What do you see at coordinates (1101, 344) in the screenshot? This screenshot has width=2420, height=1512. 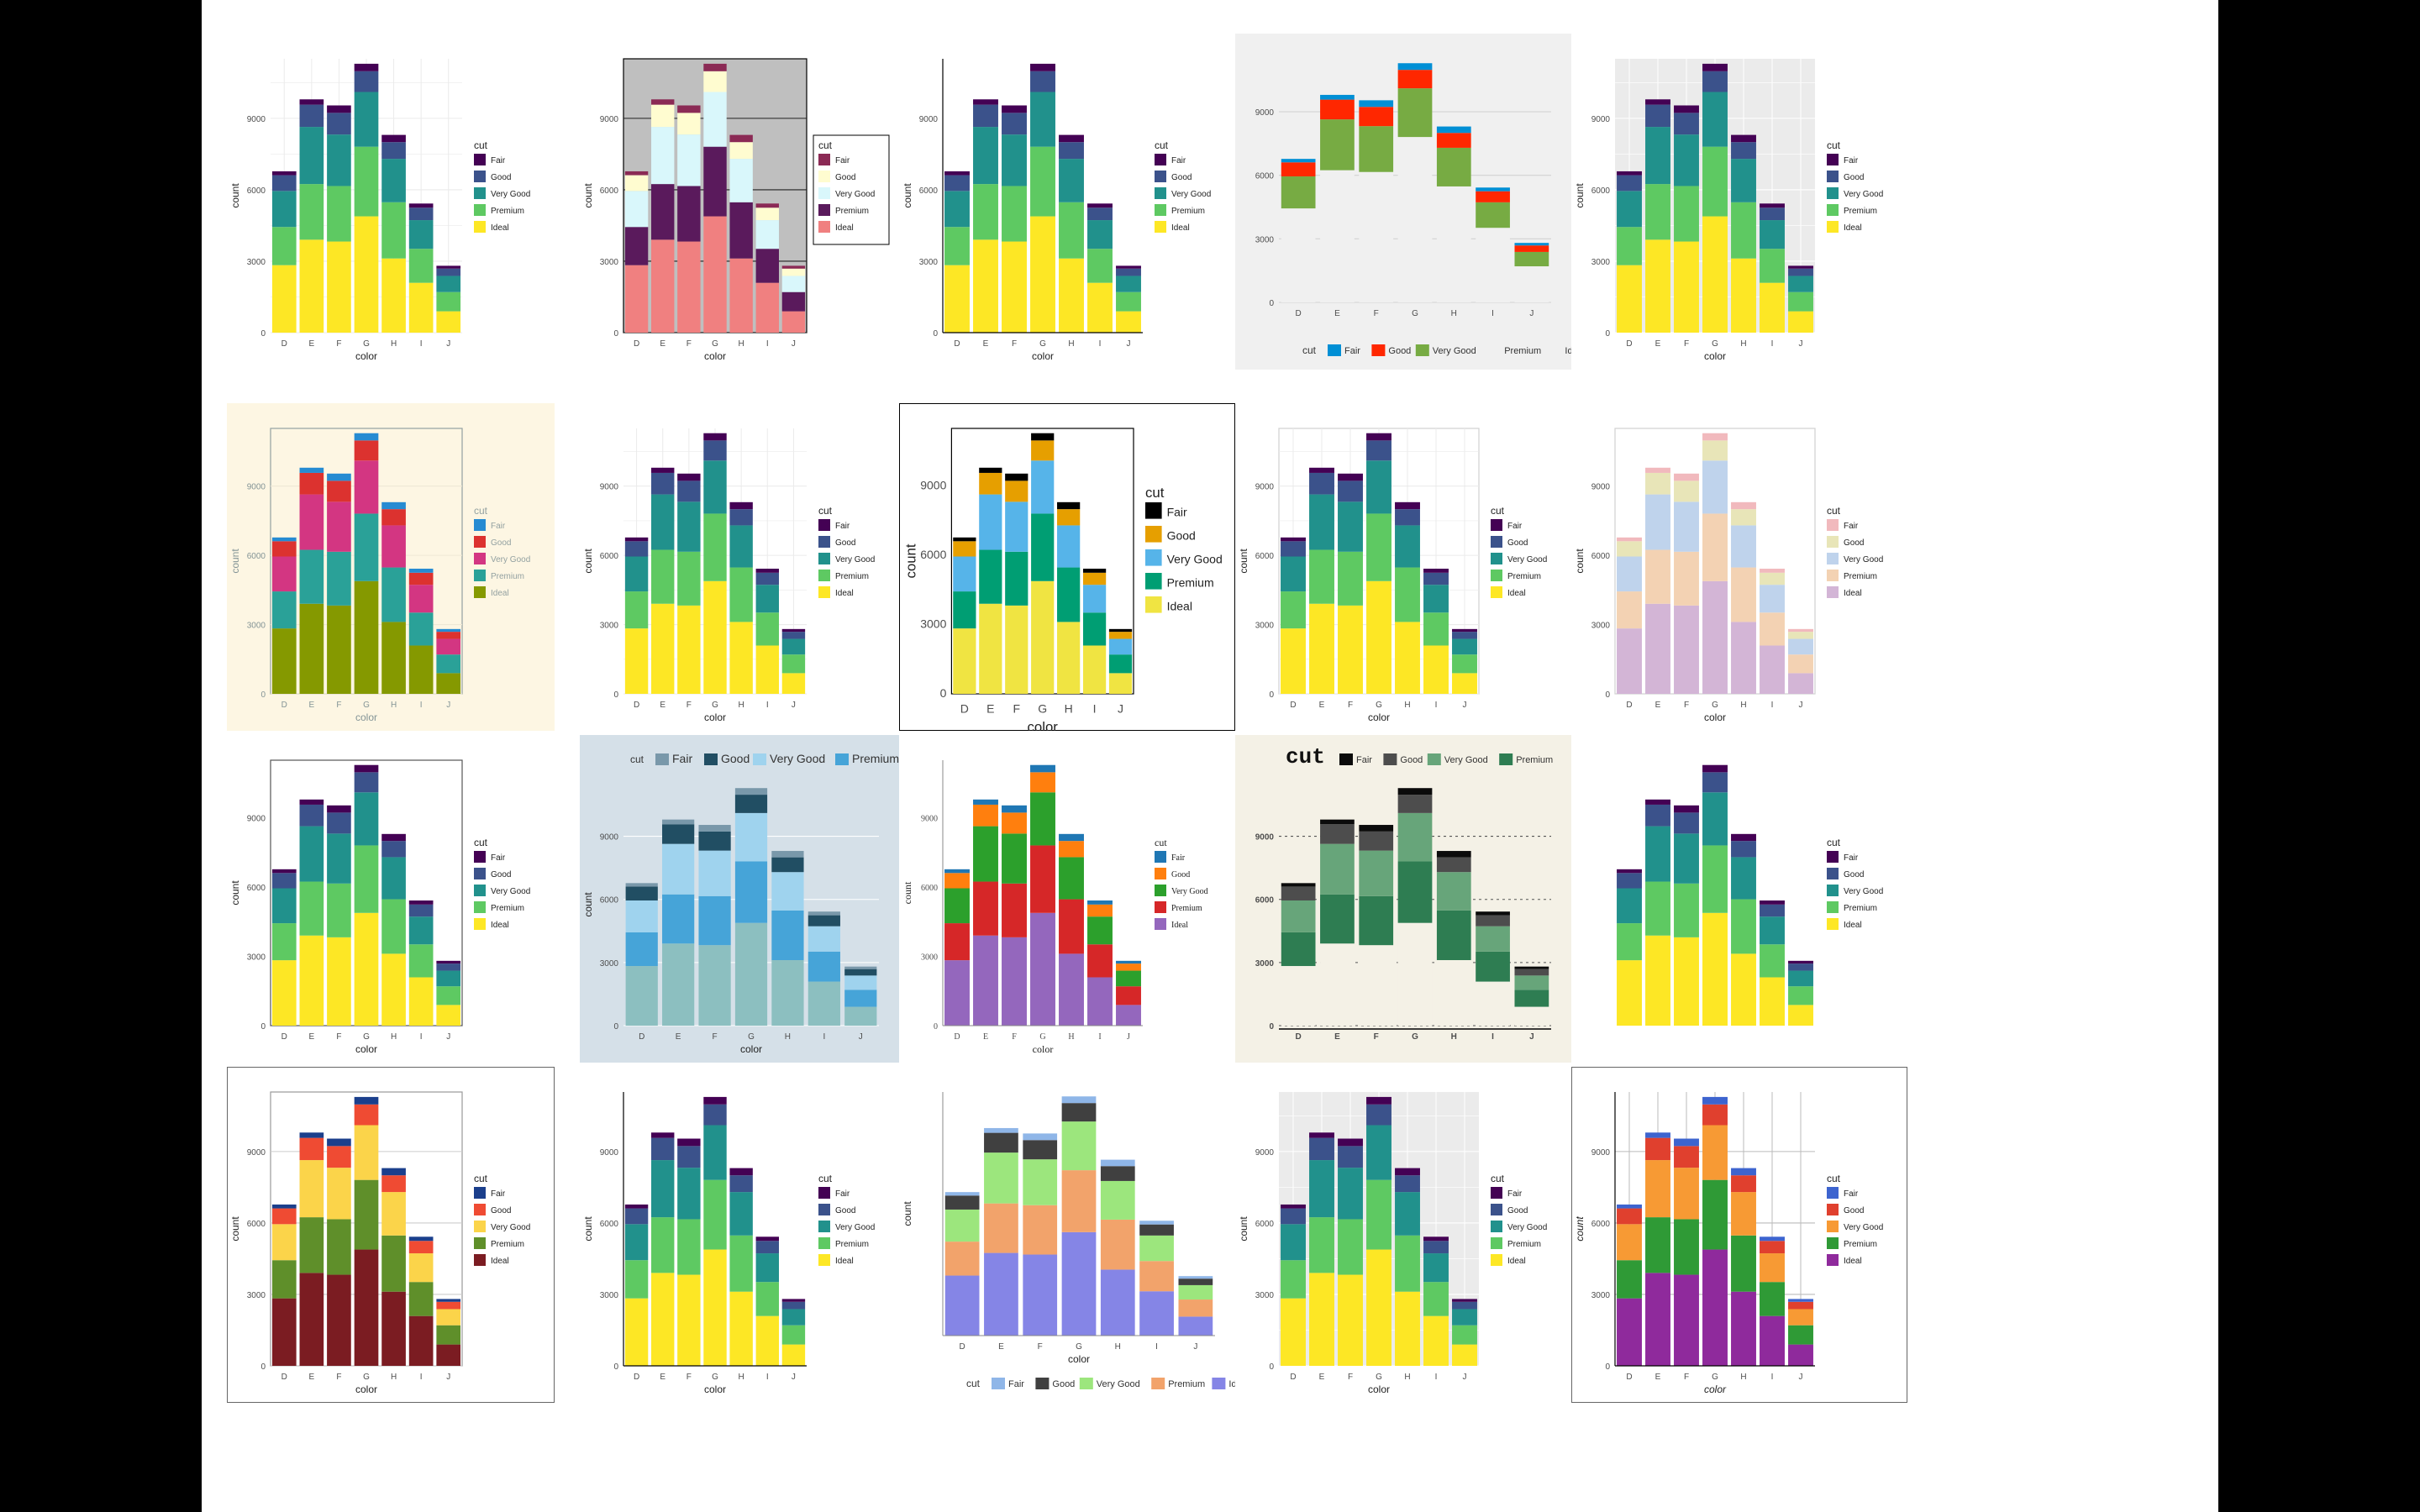 I see `x-tick-label: I` at bounding box center [1101, 344].